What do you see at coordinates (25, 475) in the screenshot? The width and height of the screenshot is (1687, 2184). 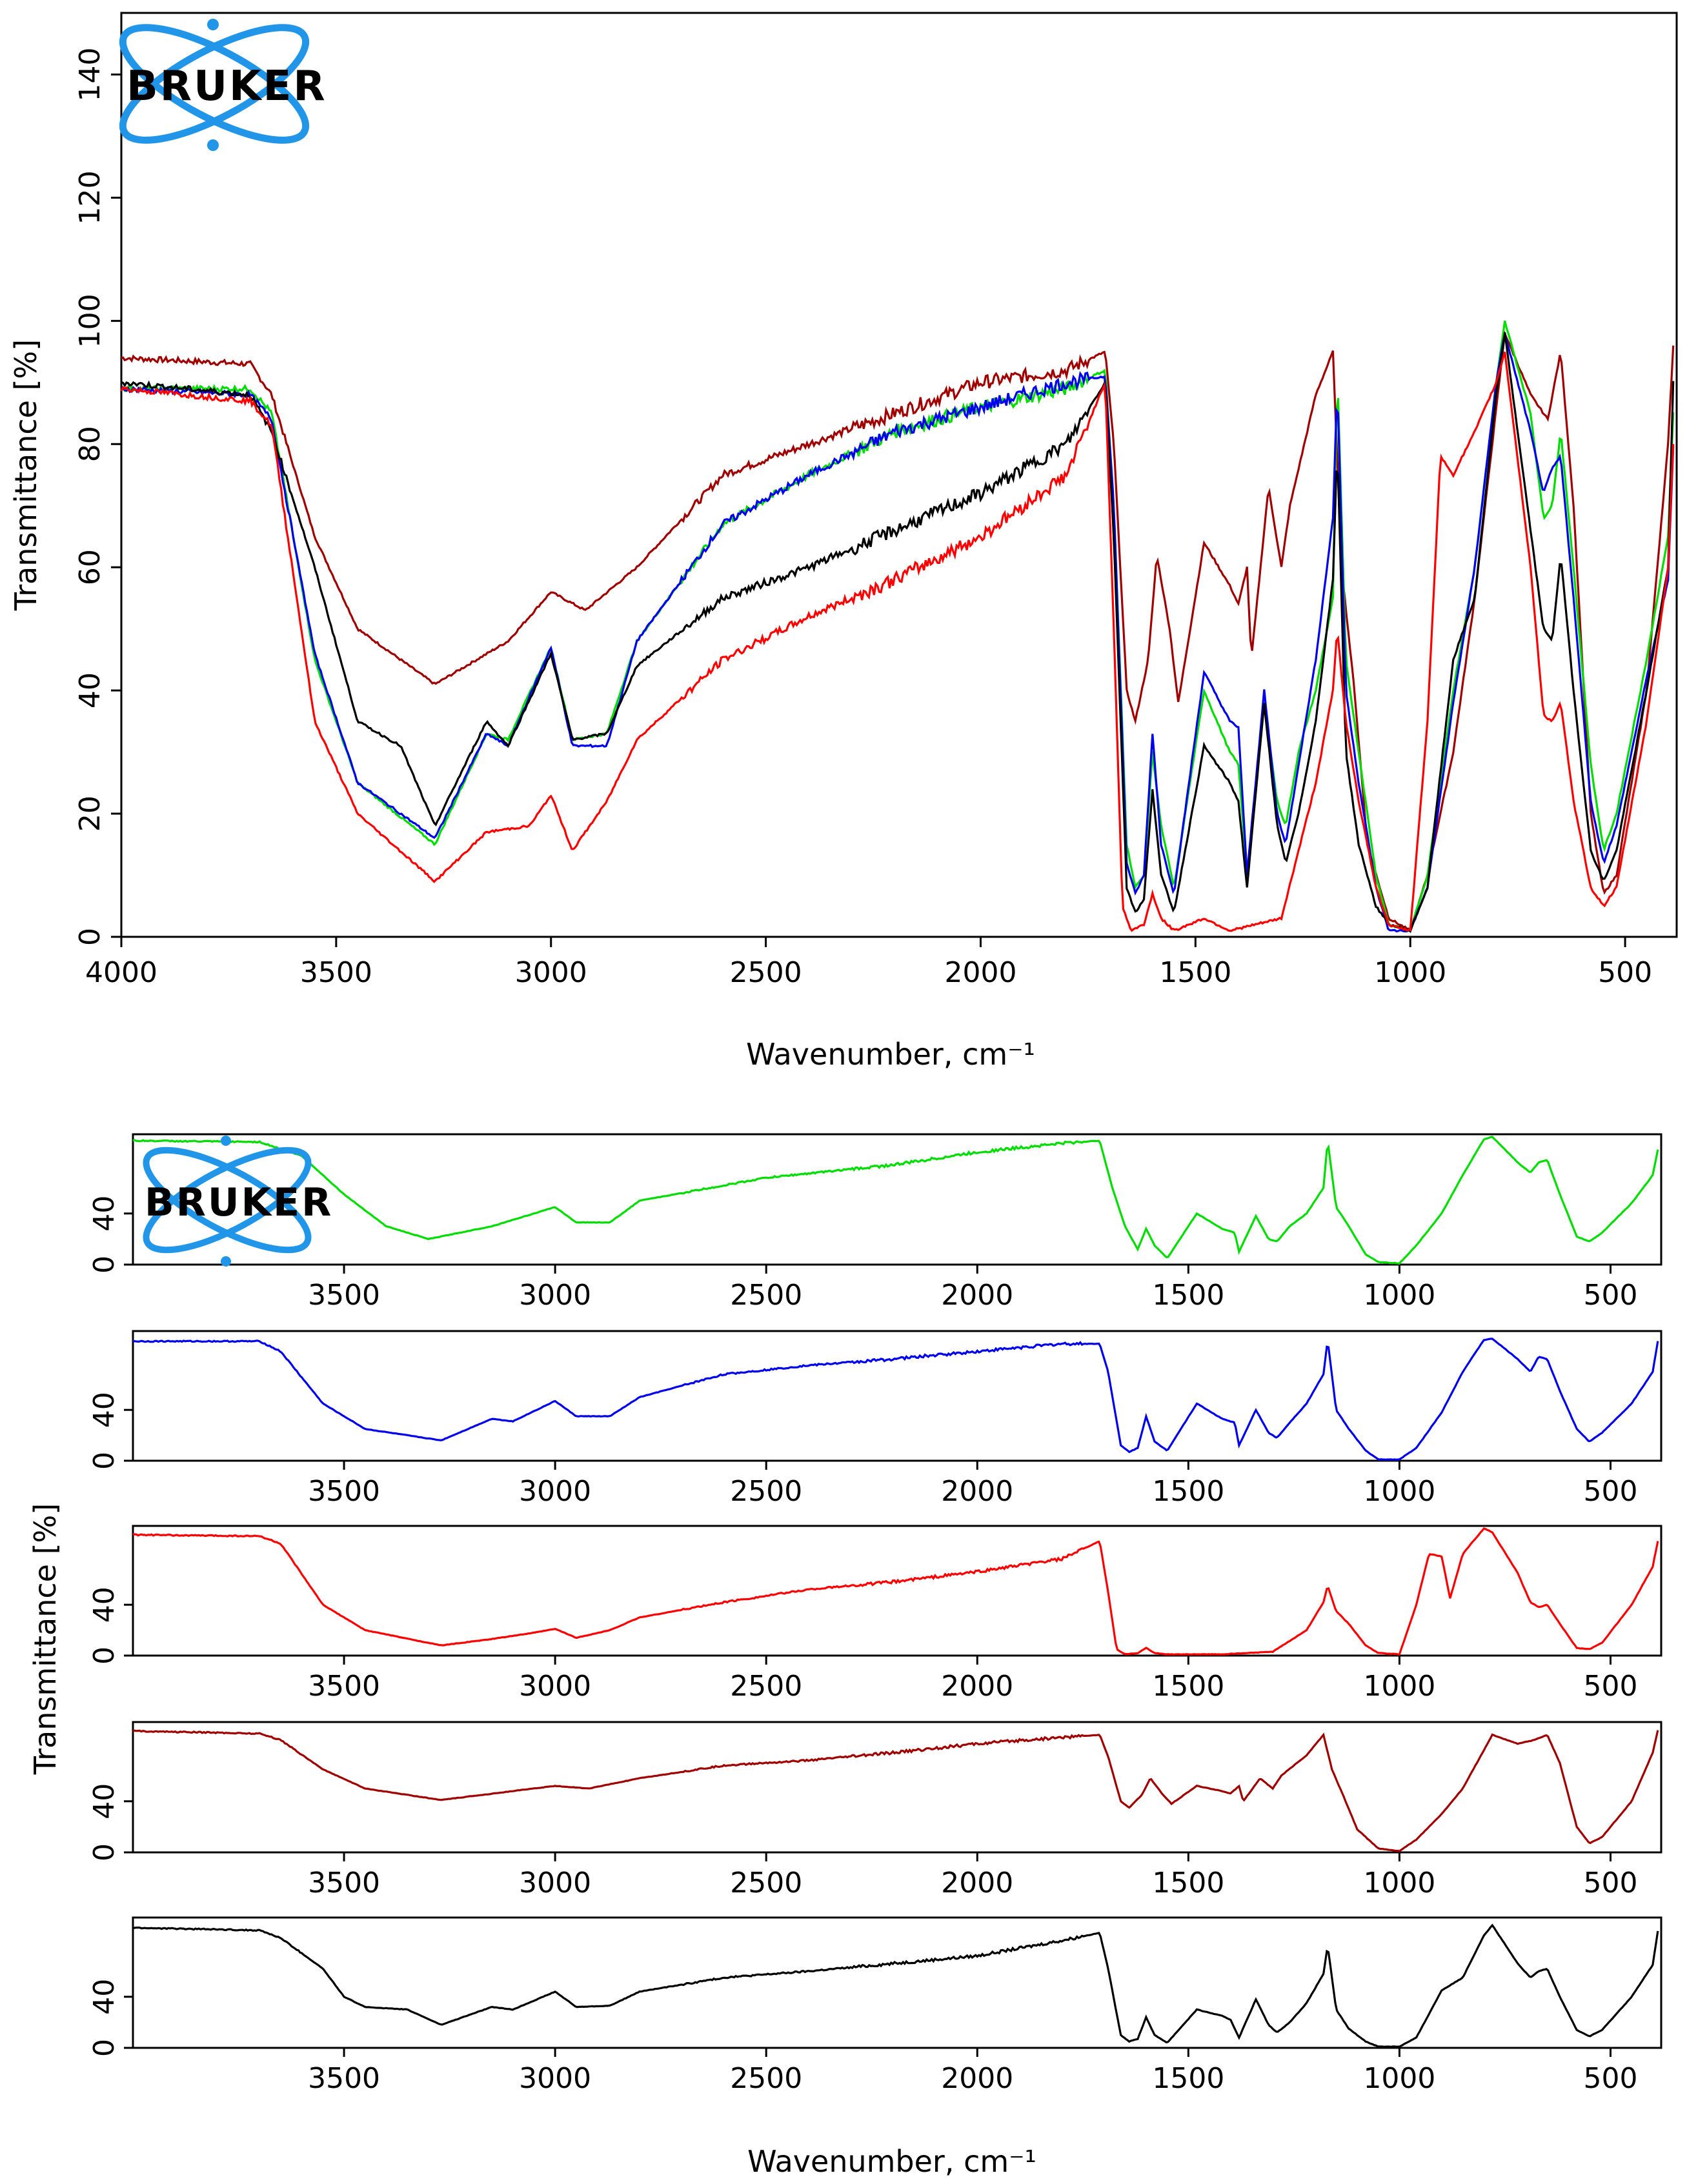 I see `y-axis-title: Transmittance [%]` at bounding box center [25, 475].